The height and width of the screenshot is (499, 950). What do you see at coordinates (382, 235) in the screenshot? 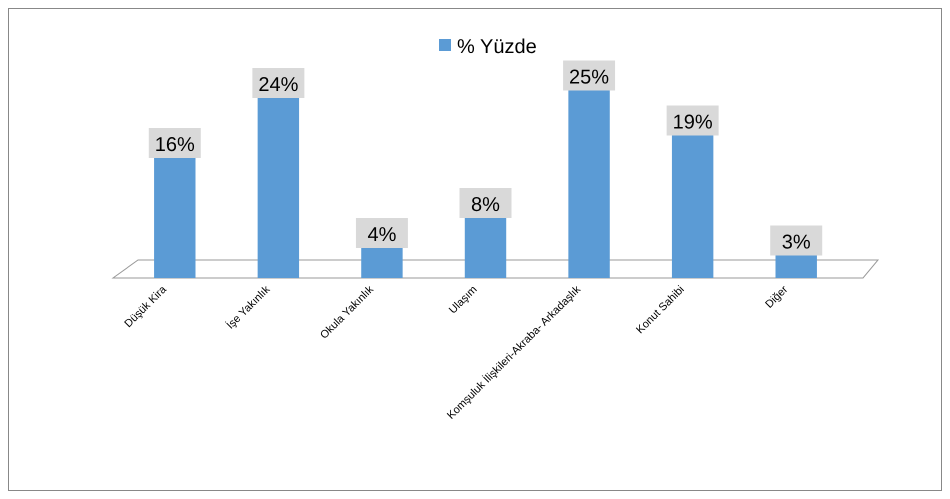
I see `data-label: 4%` at bounding box center [382, 235].